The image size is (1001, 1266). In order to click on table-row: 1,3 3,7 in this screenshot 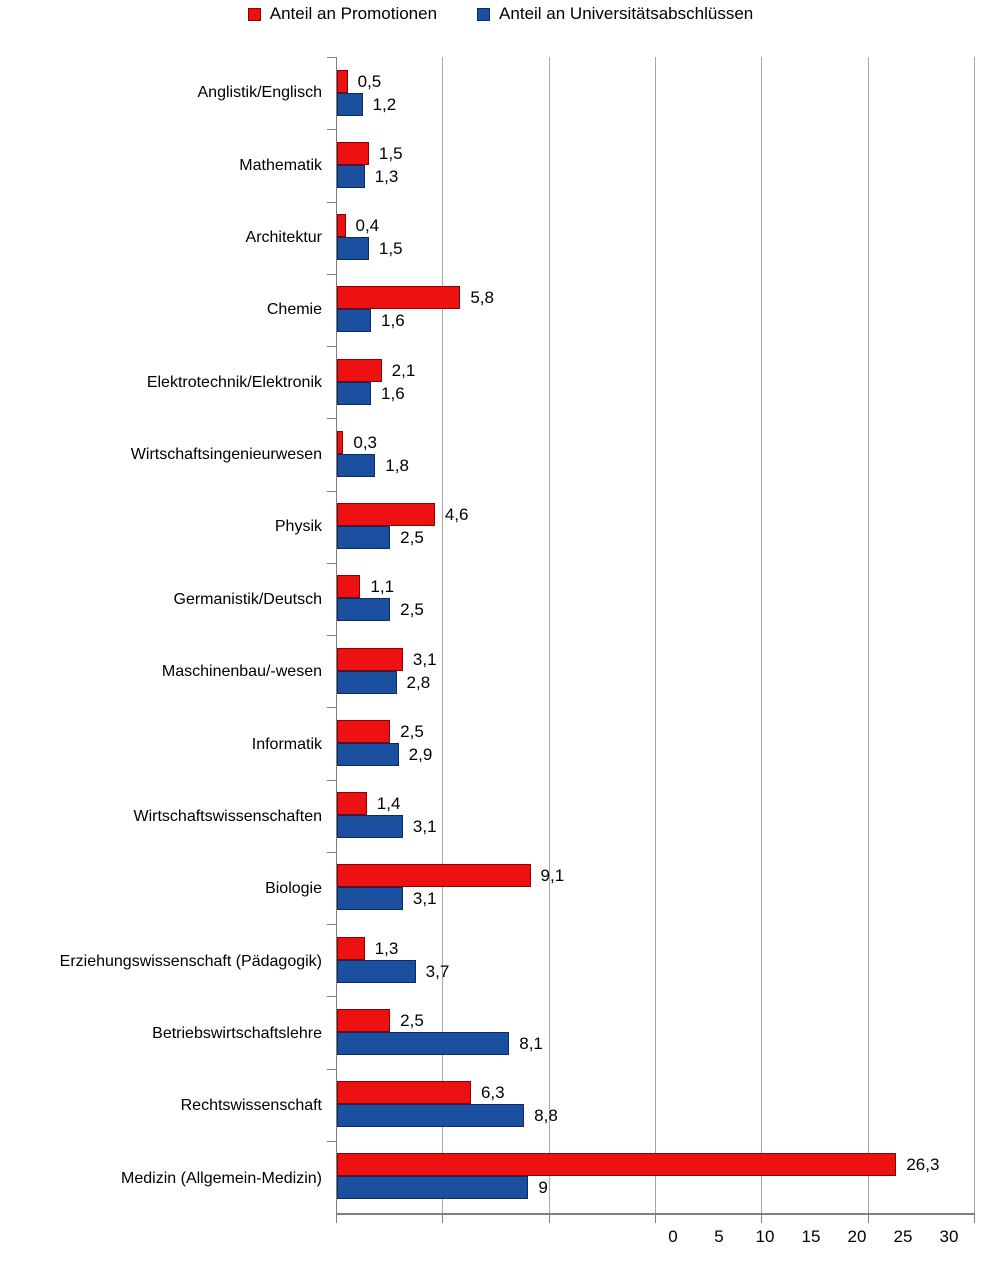, I will do `click(656, 960)`.